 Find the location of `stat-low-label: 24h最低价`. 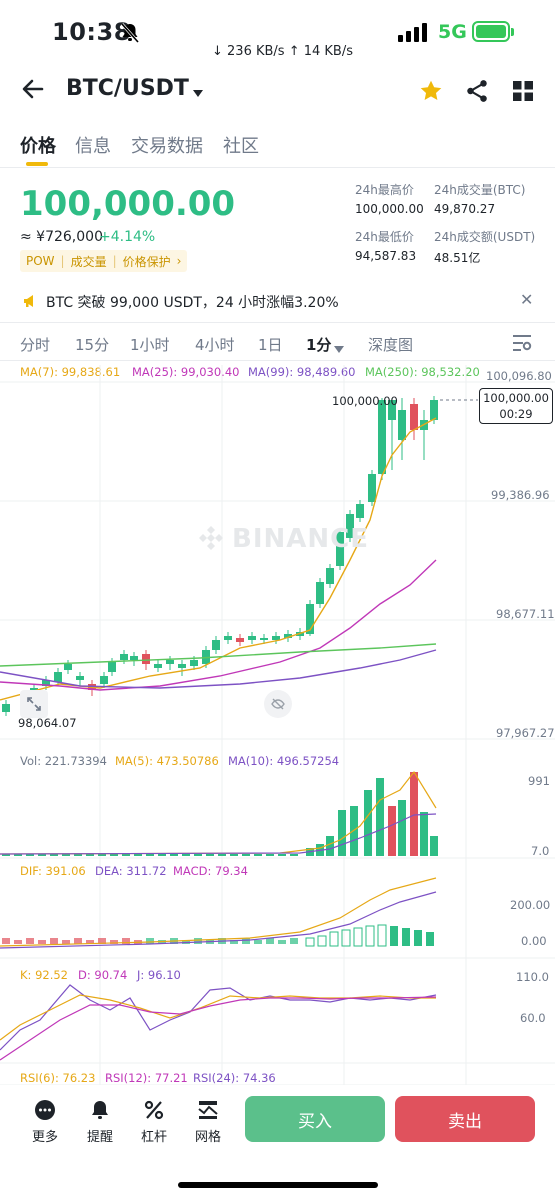

stat-low-label: 24h最低价 is located at coordinates (384, 237).